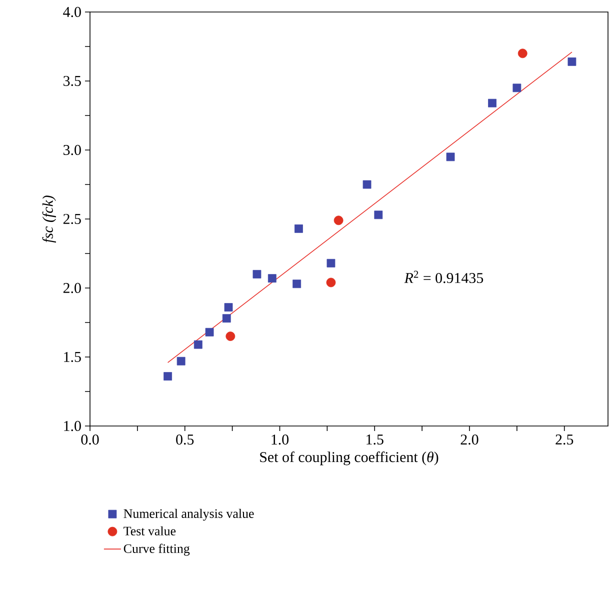 Image resolution: width=610 pixels, height=601 pixels. I want to click on y-tick-label: 3.0, so click(72, 150).